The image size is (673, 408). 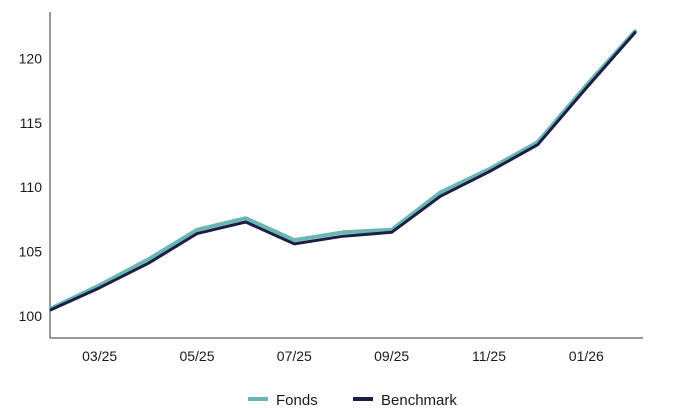 I want to click on x-tick-label: 09/25, so click(x=391, y=356).